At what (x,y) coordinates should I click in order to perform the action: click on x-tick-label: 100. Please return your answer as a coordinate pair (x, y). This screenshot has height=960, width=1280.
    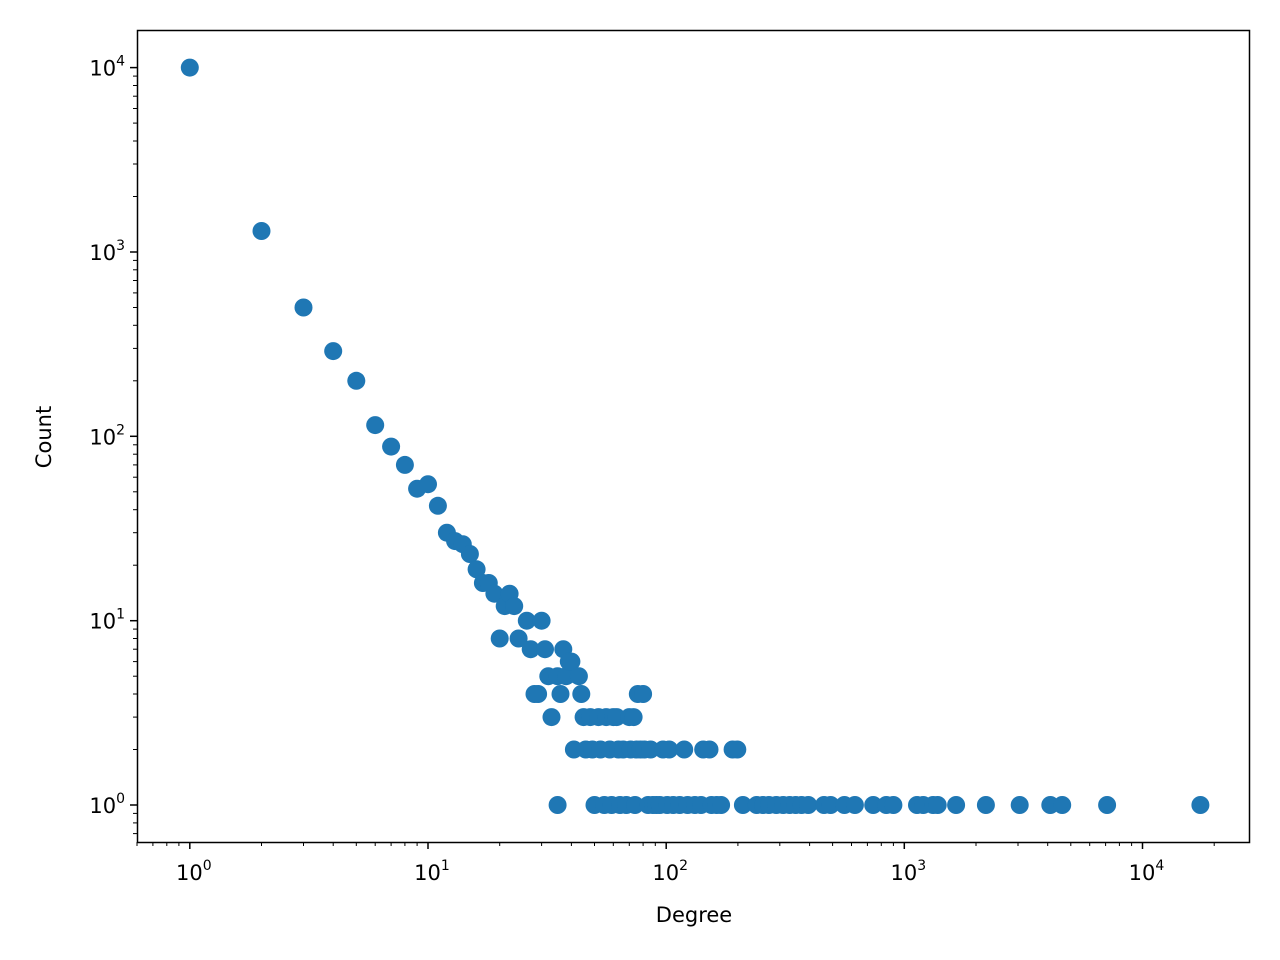
    Looking at the image, I should click on (194, 871).